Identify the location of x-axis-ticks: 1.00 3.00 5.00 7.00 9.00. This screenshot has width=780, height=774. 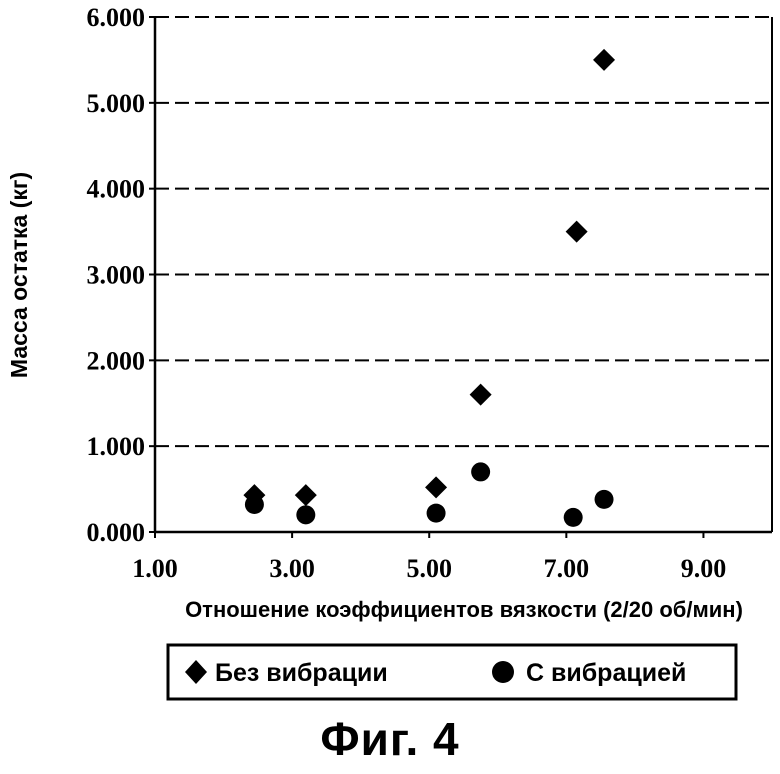
(429, 557).